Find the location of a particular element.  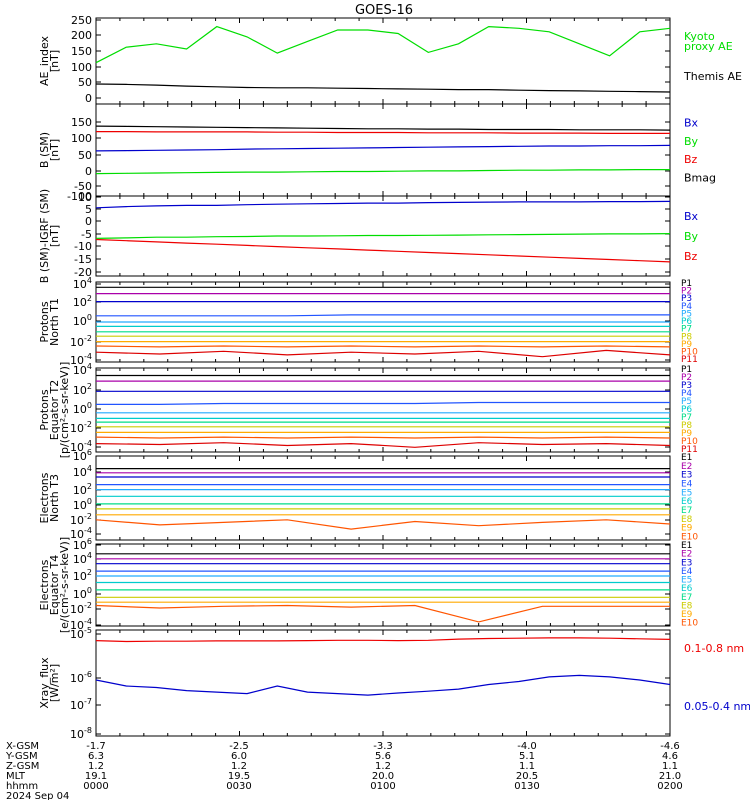

plot-title: GOES-16 is located at coordinates (384, 10).